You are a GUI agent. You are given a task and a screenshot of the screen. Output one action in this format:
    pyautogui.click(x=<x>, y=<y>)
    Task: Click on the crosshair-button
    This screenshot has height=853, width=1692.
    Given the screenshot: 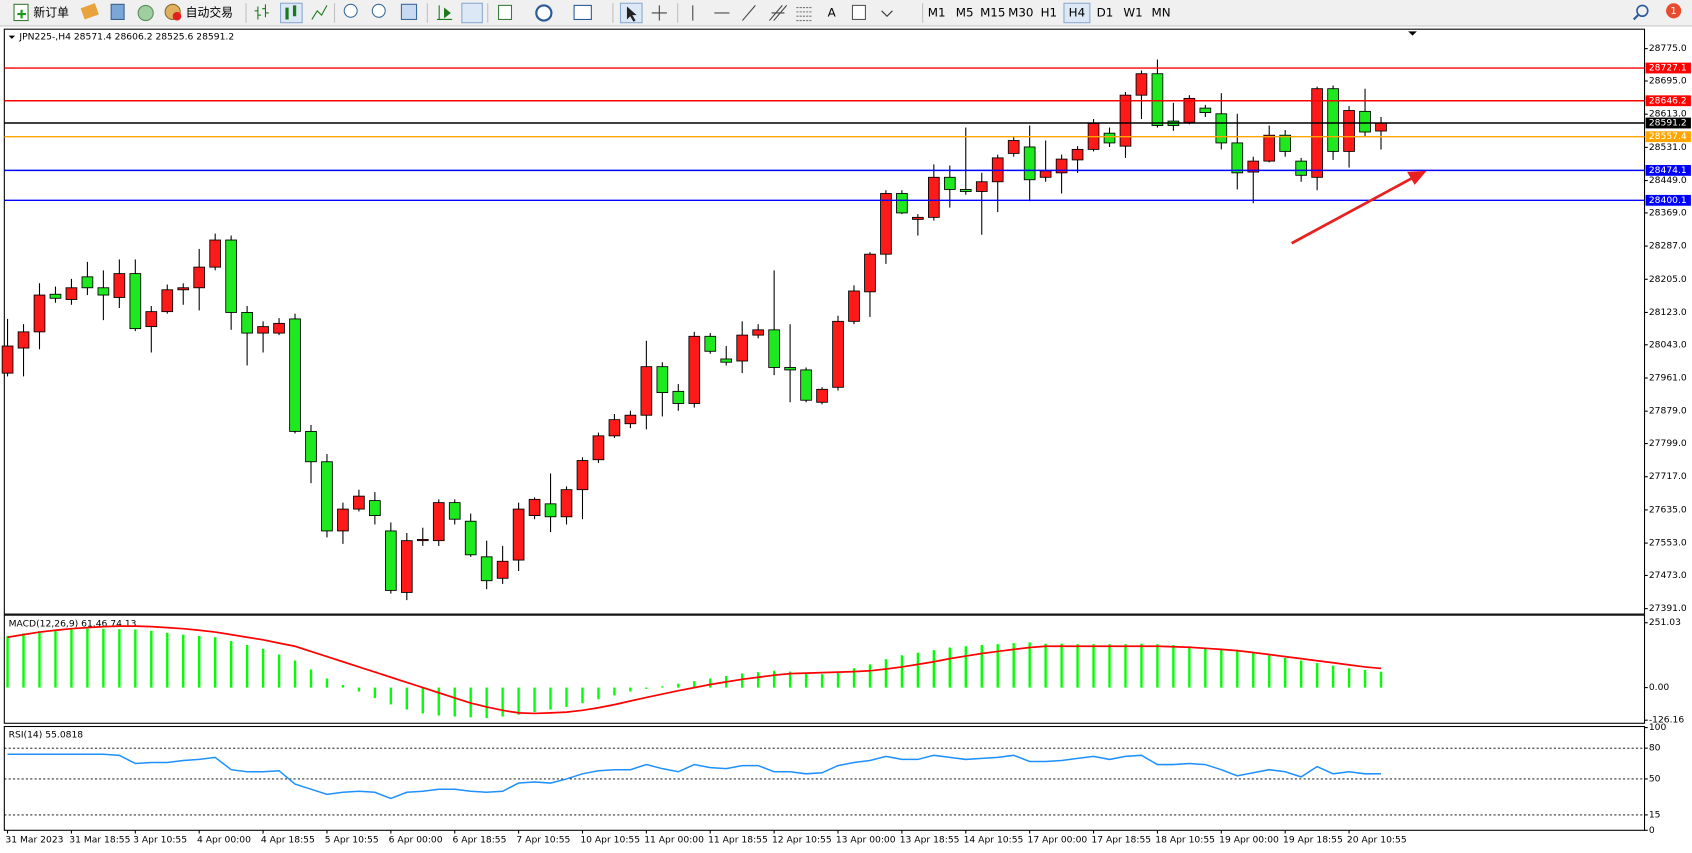 What is the action you would take?
    pyautogui.click(x=659, y=13)
    